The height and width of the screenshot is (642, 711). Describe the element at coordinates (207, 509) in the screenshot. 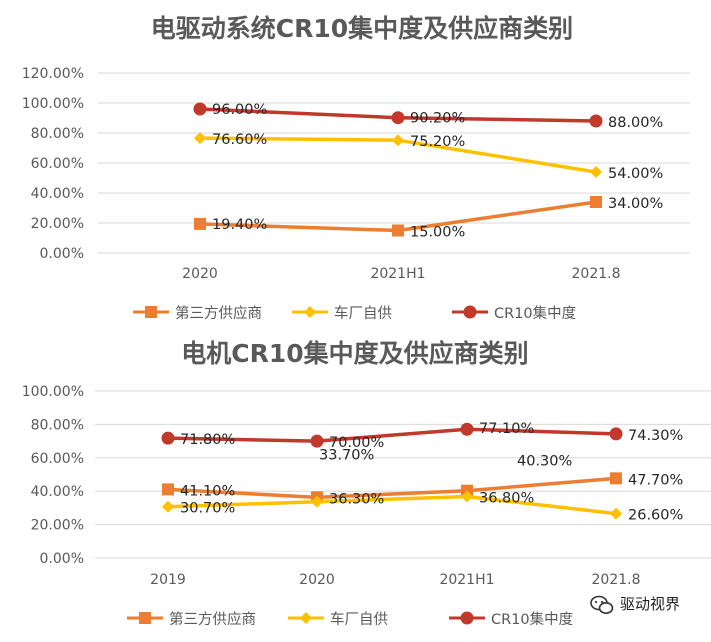

I see `data-label: 30.70%` at that location.